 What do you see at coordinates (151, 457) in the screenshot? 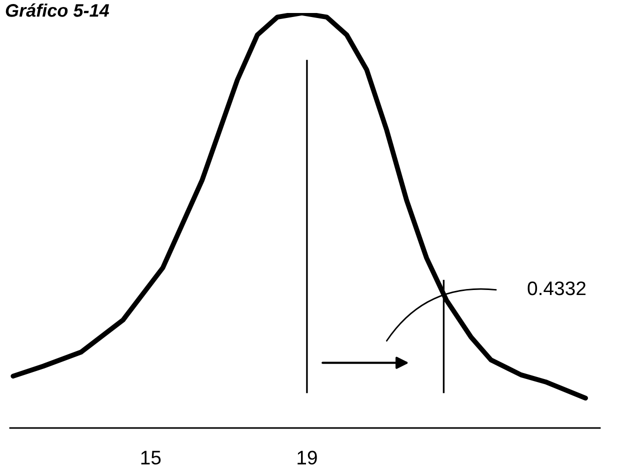
I see `x-tick-label: 15` at bounding box center [151, 457].